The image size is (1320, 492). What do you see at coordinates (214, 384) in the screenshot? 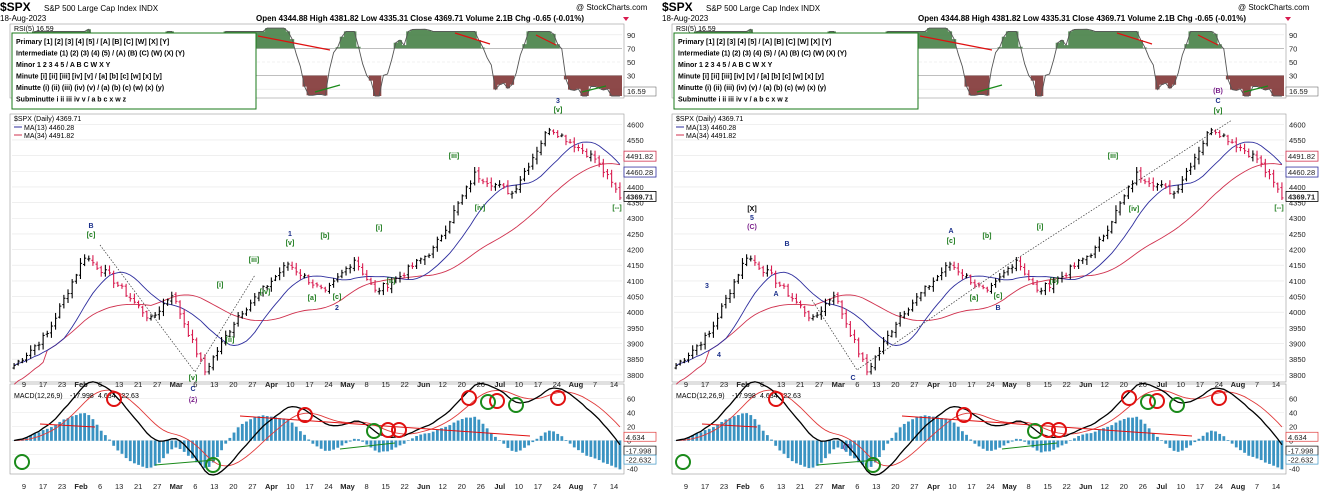
I see `date-tick: 13` at bounding box center [214, 384].